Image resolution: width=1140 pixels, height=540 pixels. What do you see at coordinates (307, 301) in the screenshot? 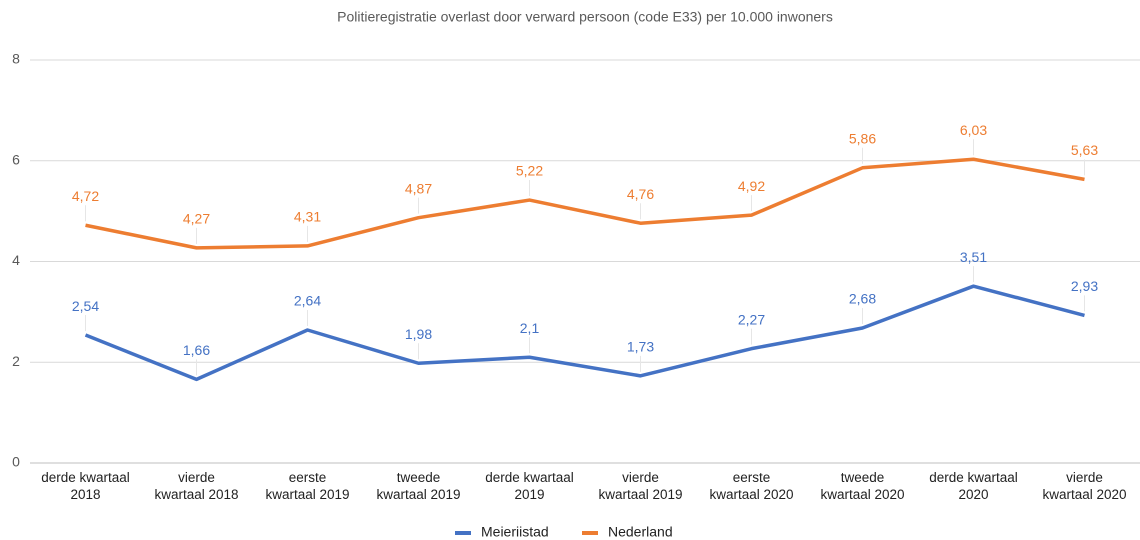
I see `data-label: 2,64` at bounding box center [307, 301].